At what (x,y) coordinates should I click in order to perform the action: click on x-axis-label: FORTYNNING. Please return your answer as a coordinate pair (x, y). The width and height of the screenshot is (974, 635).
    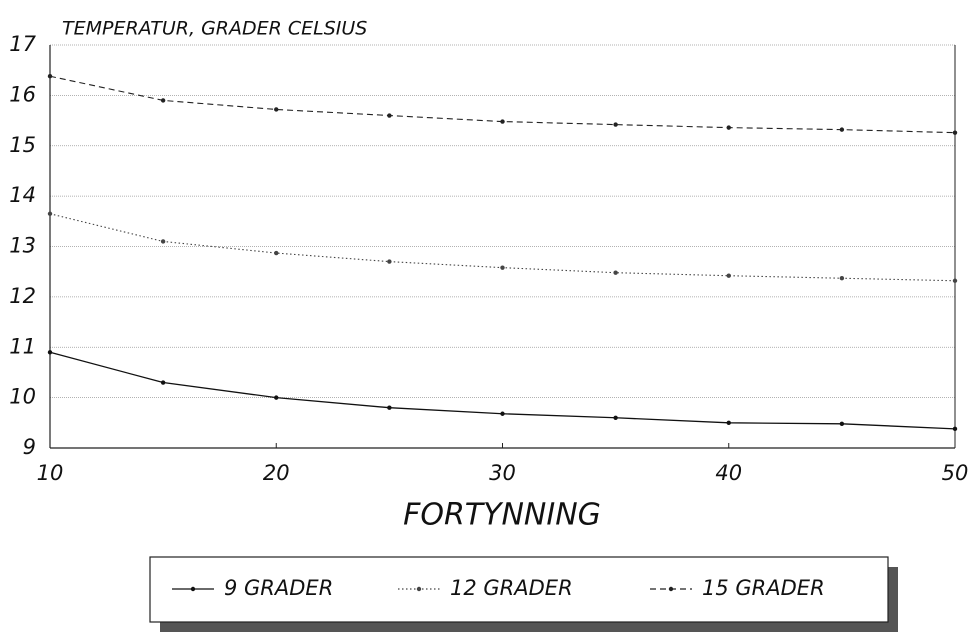
    Looking at the image, I should click on (502, 515).